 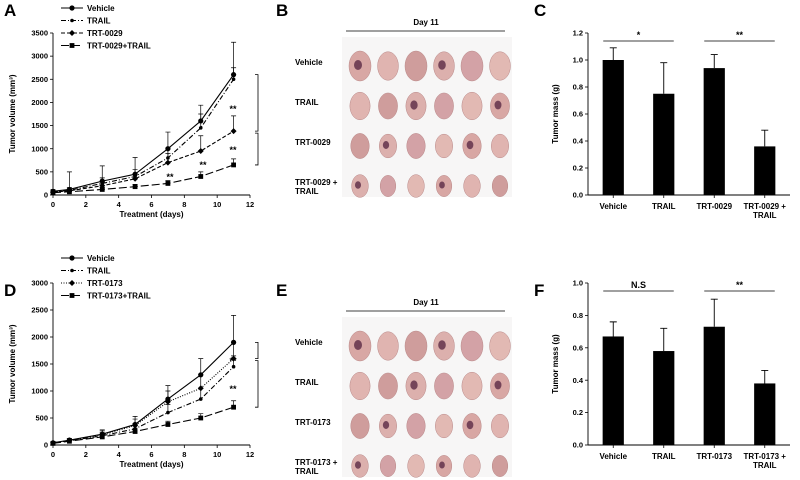 What do you see at coordinates (578, 347) in the screenshot?
I see `y-tick-label: 0.6` at bounding box center [578, 347].